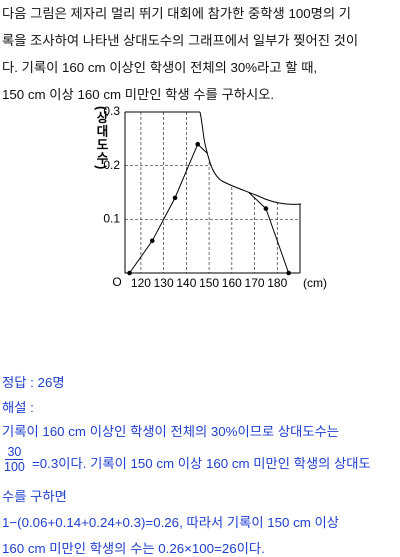 The width and height of the screenshot is (400, 557). I want to click on y-tick-label: 0.3, so click(111, 111).